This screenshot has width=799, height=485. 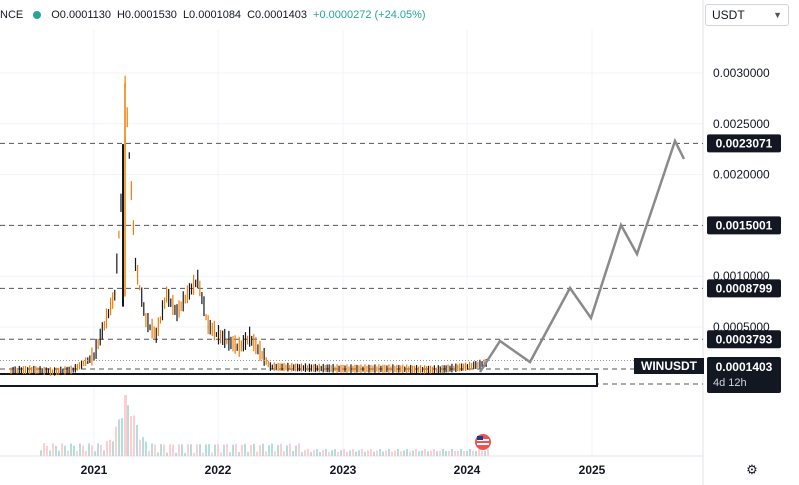 I want to click on close-value: C0.0001403, so click(x=277, y=15).